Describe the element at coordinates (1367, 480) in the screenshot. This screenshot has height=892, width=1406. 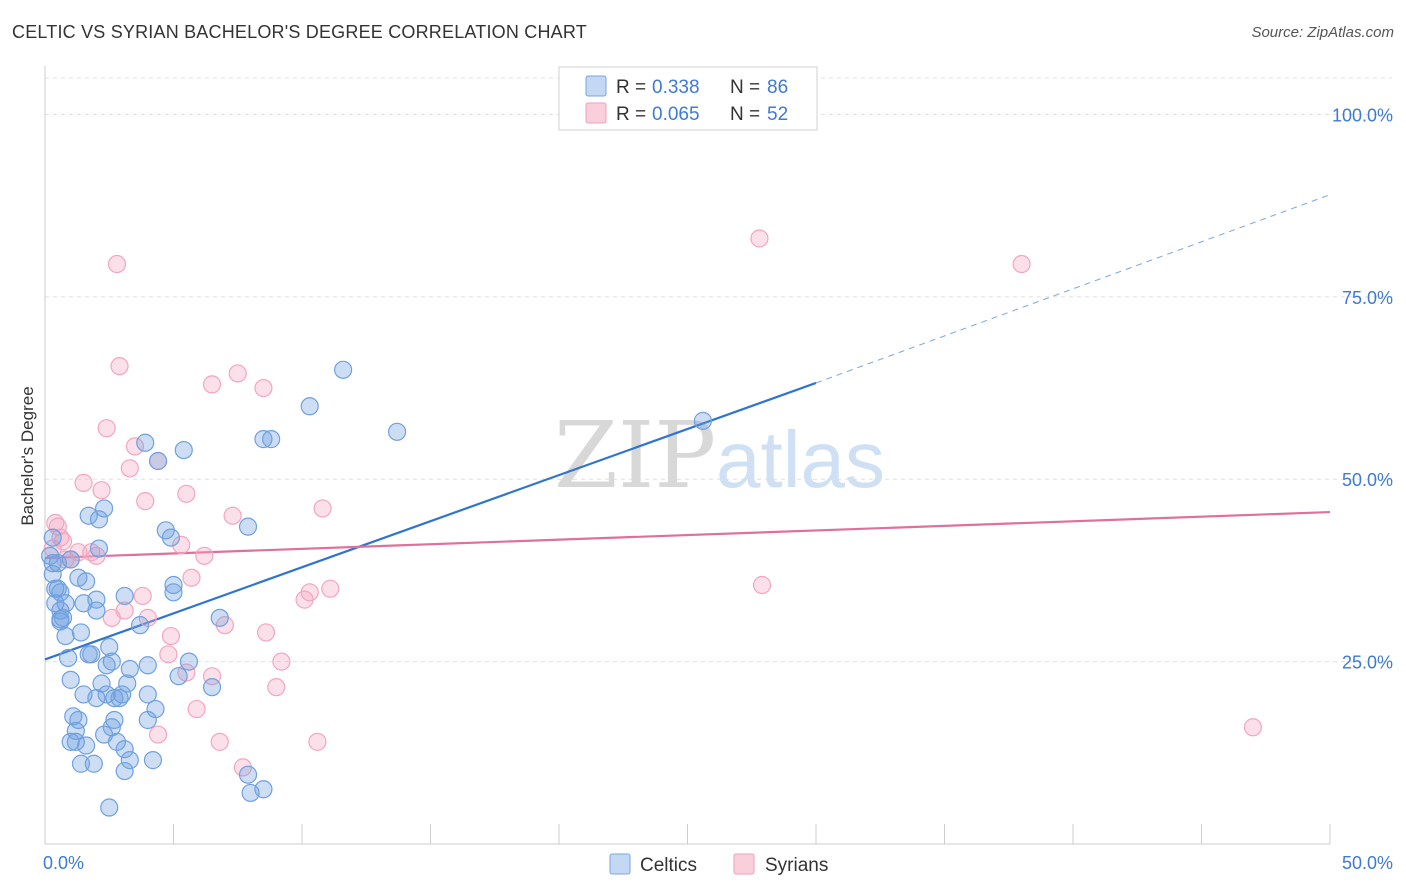
I see `y-tick-label-1: 50.0%` at that location.